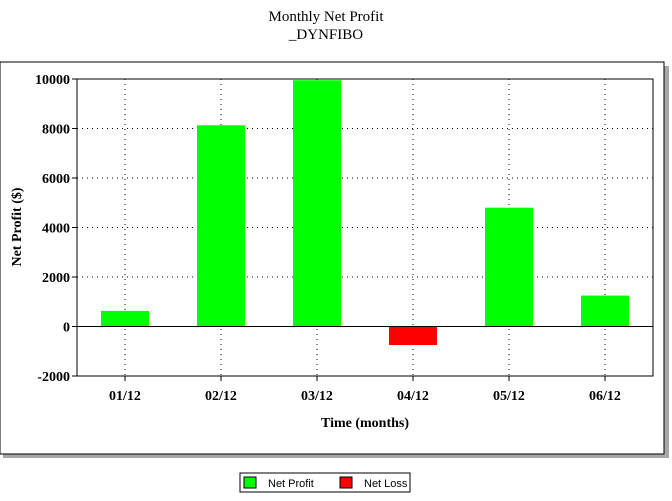  What do you see at coordinates (509, 396) in the screenshot?
I see `x-tick-label: 05/12` at bounding box center [509, 396].